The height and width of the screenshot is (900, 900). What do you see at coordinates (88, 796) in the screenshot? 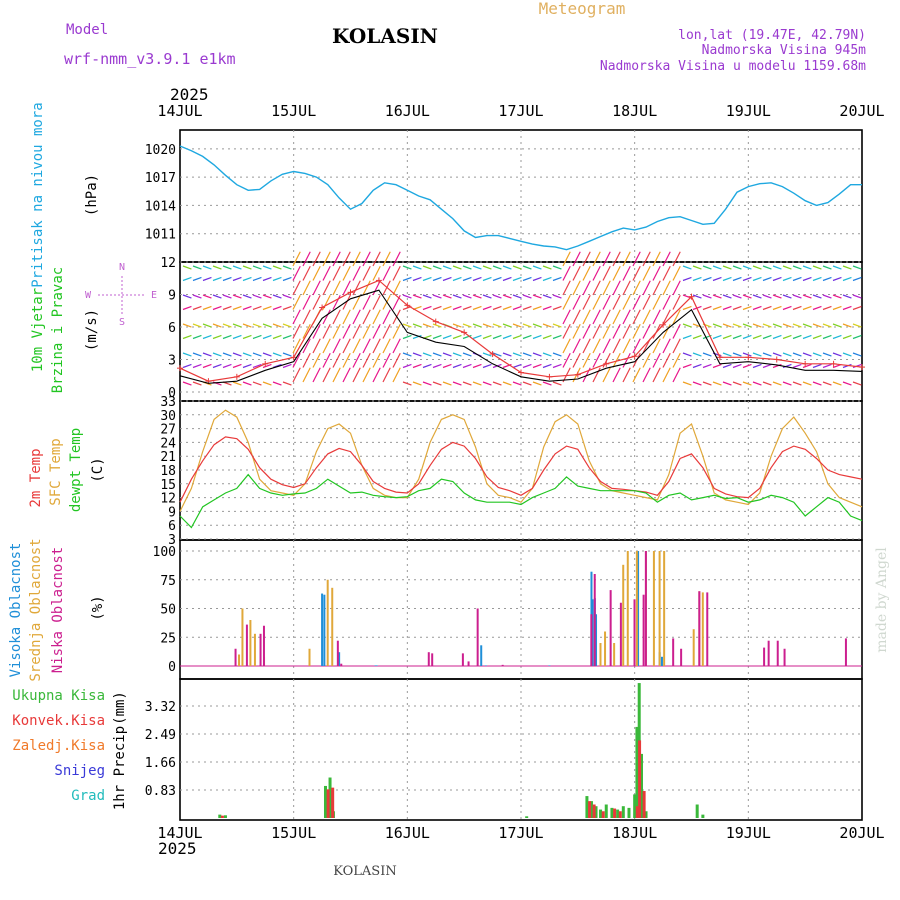
I see `precip-legend-entry: Grad` at bounding box center [88, 796].